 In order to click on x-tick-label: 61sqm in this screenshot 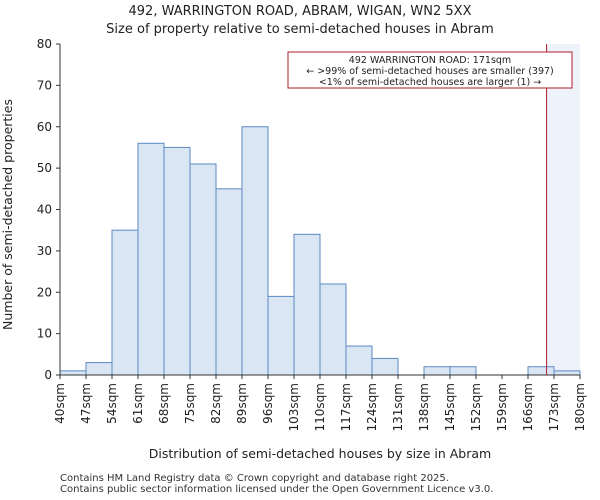, I will do `click(138, 403)`.